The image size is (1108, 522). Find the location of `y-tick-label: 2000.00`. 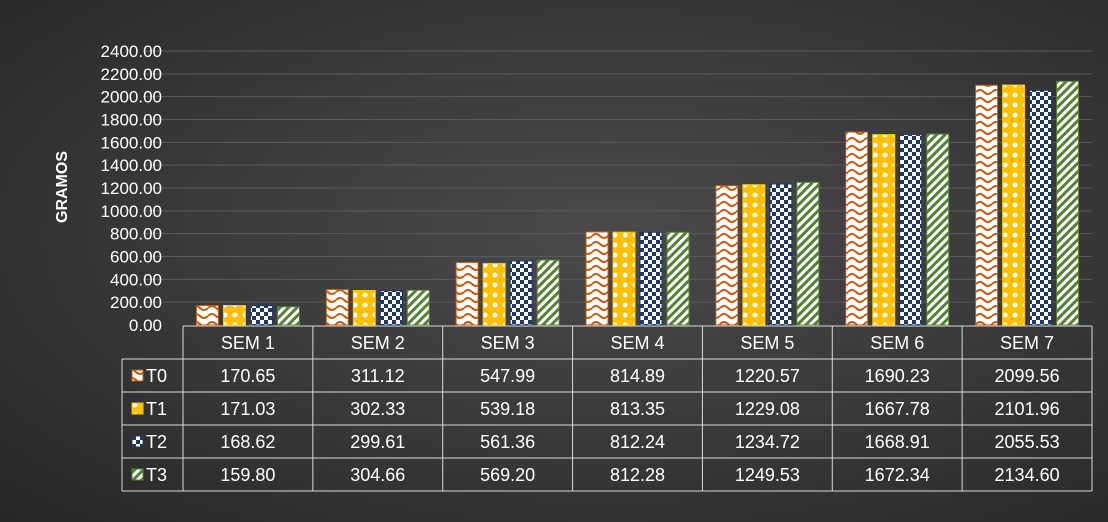

y-tick-label: 2000.00 is located at coordinates (131, 97).